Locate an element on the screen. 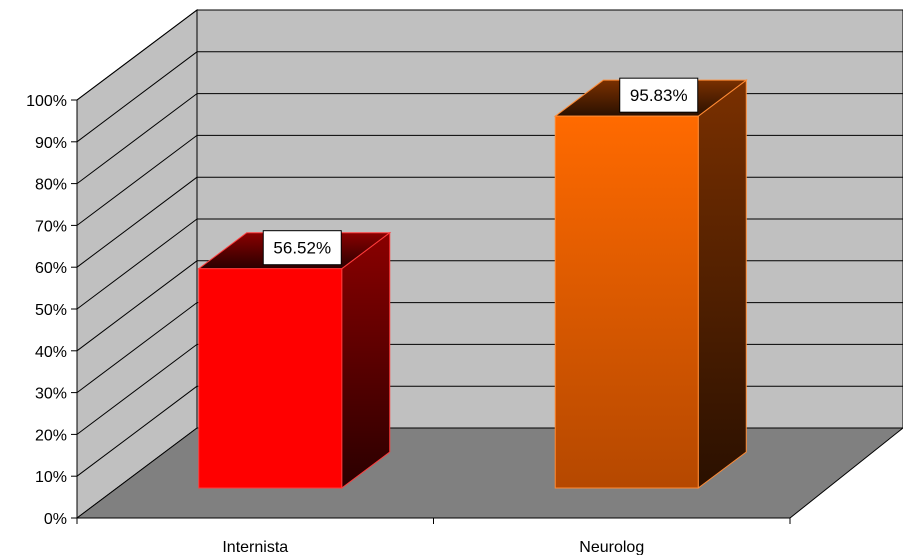  data-label: 56.52% is located at coordinates (302, 248).